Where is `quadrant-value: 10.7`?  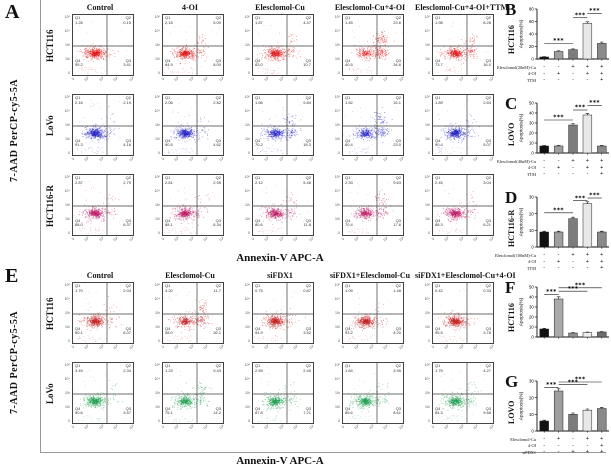
quadrant-value: 10.7 is located at coordinates (307, 65).